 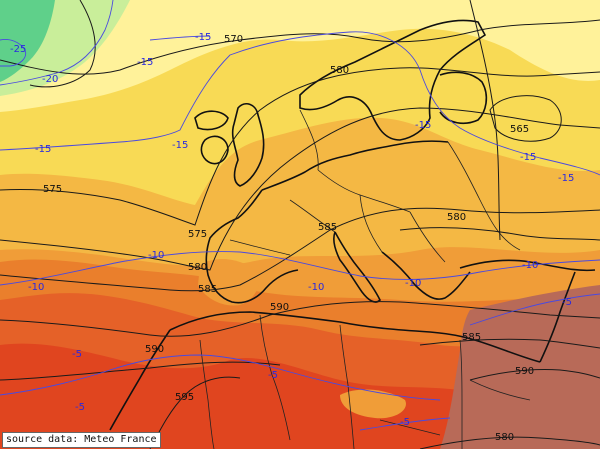 I want to click on isotherm-minus-5-south, so click(x=405, y=424).